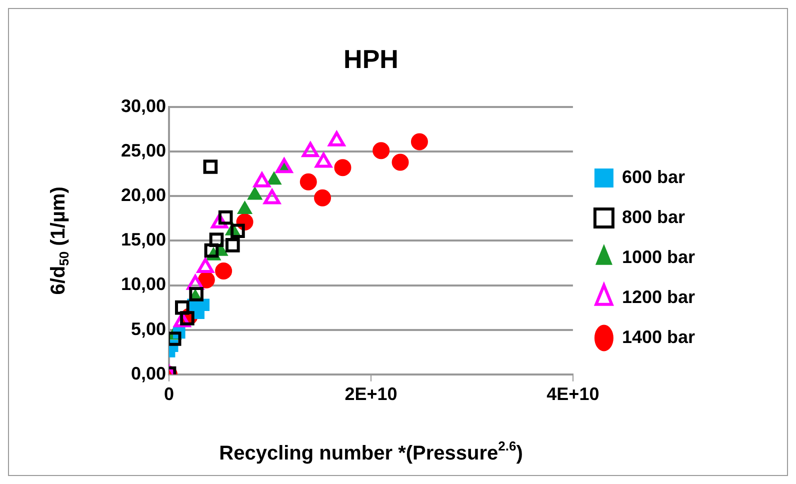  I want to click on legend-label: 600 bar, so click(653, 176).